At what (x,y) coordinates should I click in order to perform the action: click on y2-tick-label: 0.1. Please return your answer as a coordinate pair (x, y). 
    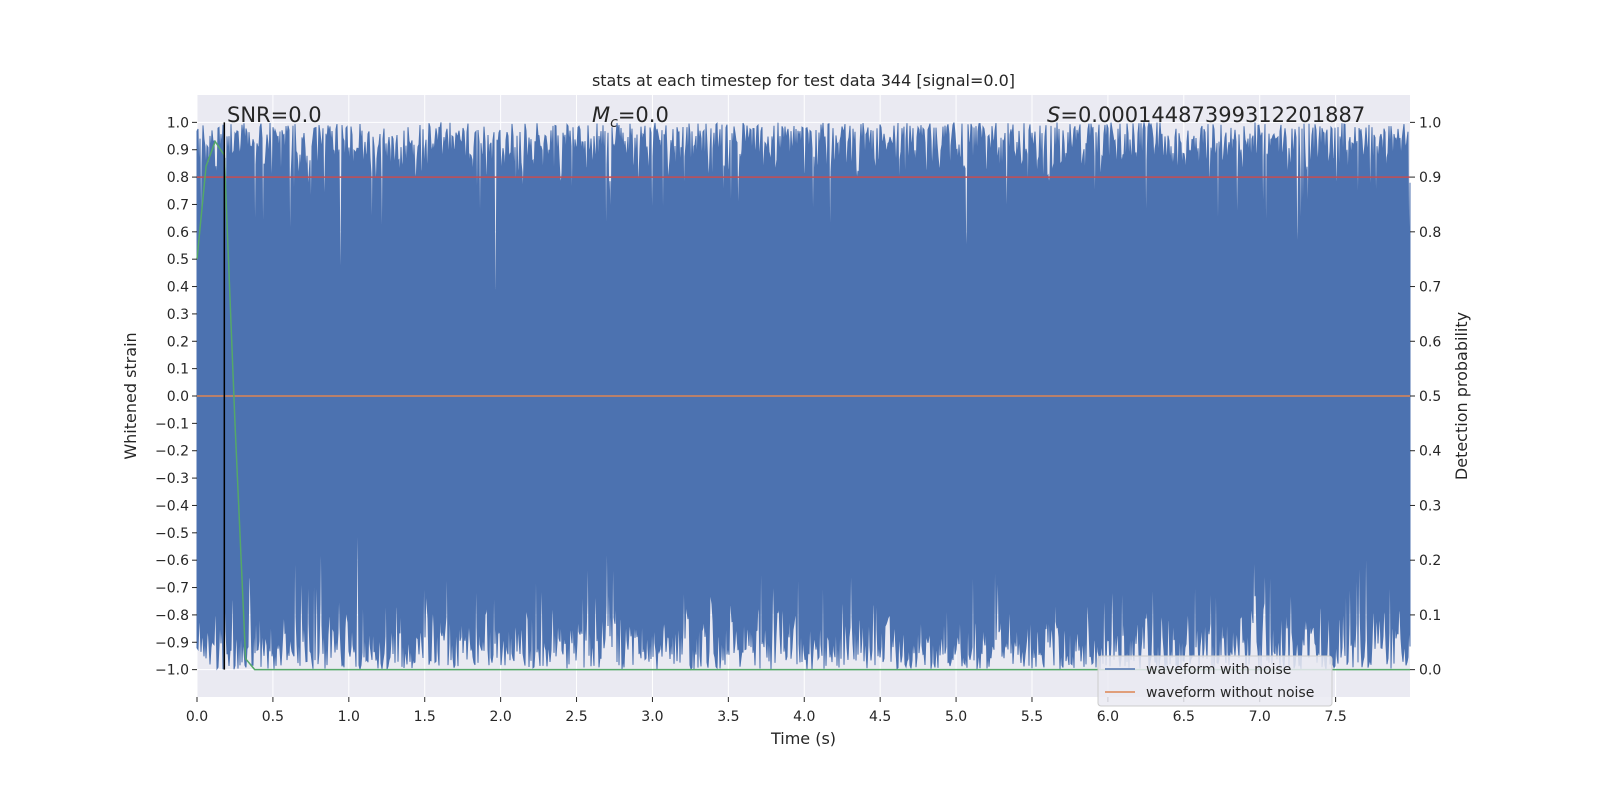
    Looking at the image, I should click on (1430, 616).